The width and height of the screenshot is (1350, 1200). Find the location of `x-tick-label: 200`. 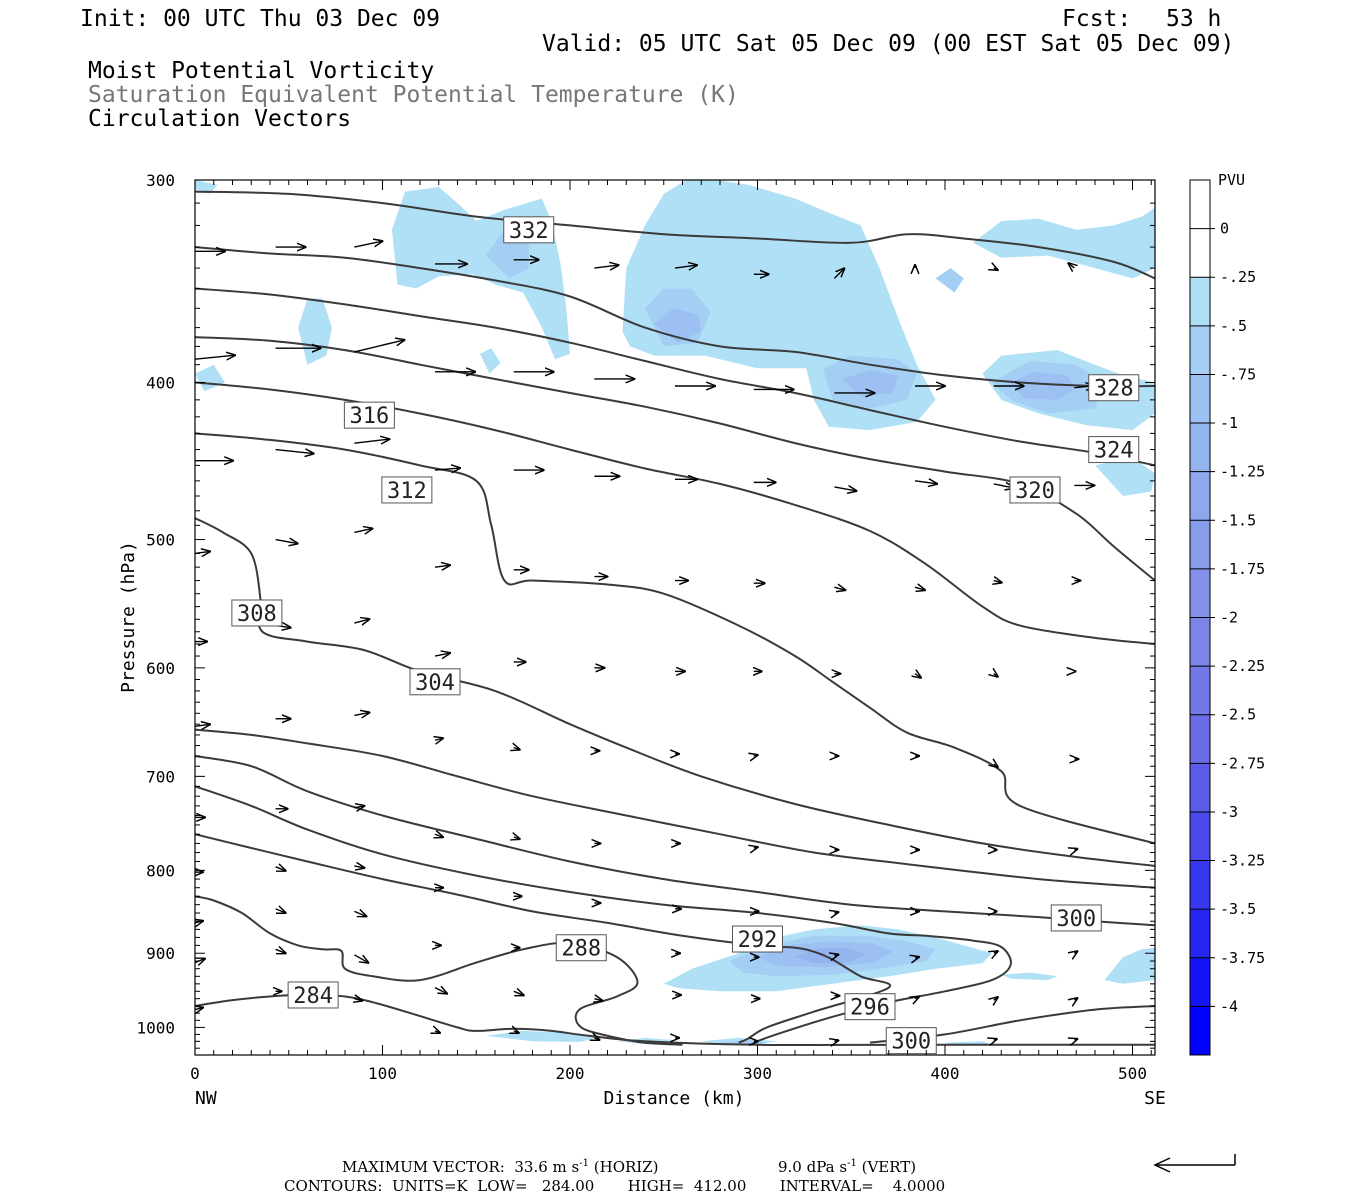

x-tick-label: 200 is located at coordinates (570, 1073).